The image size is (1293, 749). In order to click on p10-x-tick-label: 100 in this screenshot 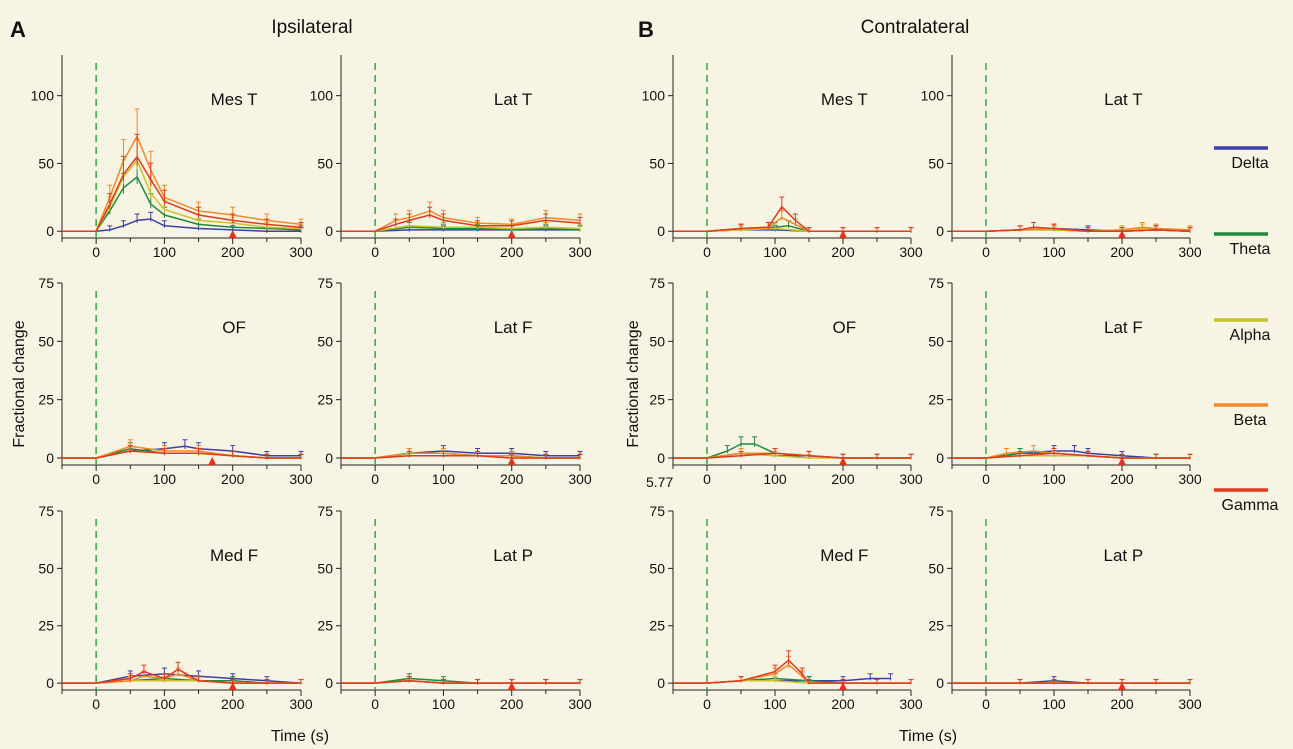, I will do `click(1054, 479)`.